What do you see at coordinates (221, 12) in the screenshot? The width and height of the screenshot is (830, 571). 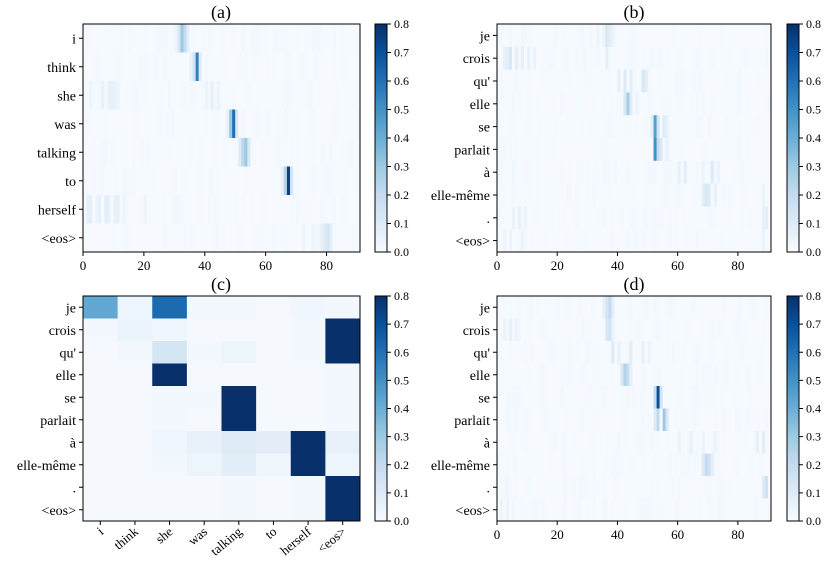 I see `panel-title: (a)` at bounding box center [221, 12].